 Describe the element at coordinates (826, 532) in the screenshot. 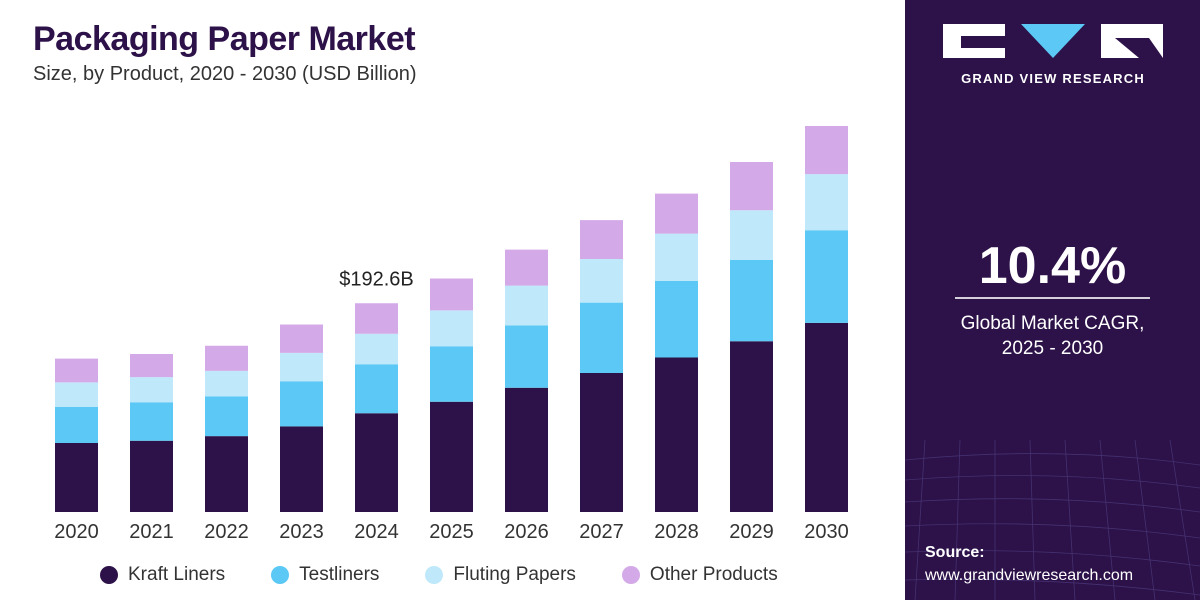

I see `x-tick-label-2030: 2030` at that location.